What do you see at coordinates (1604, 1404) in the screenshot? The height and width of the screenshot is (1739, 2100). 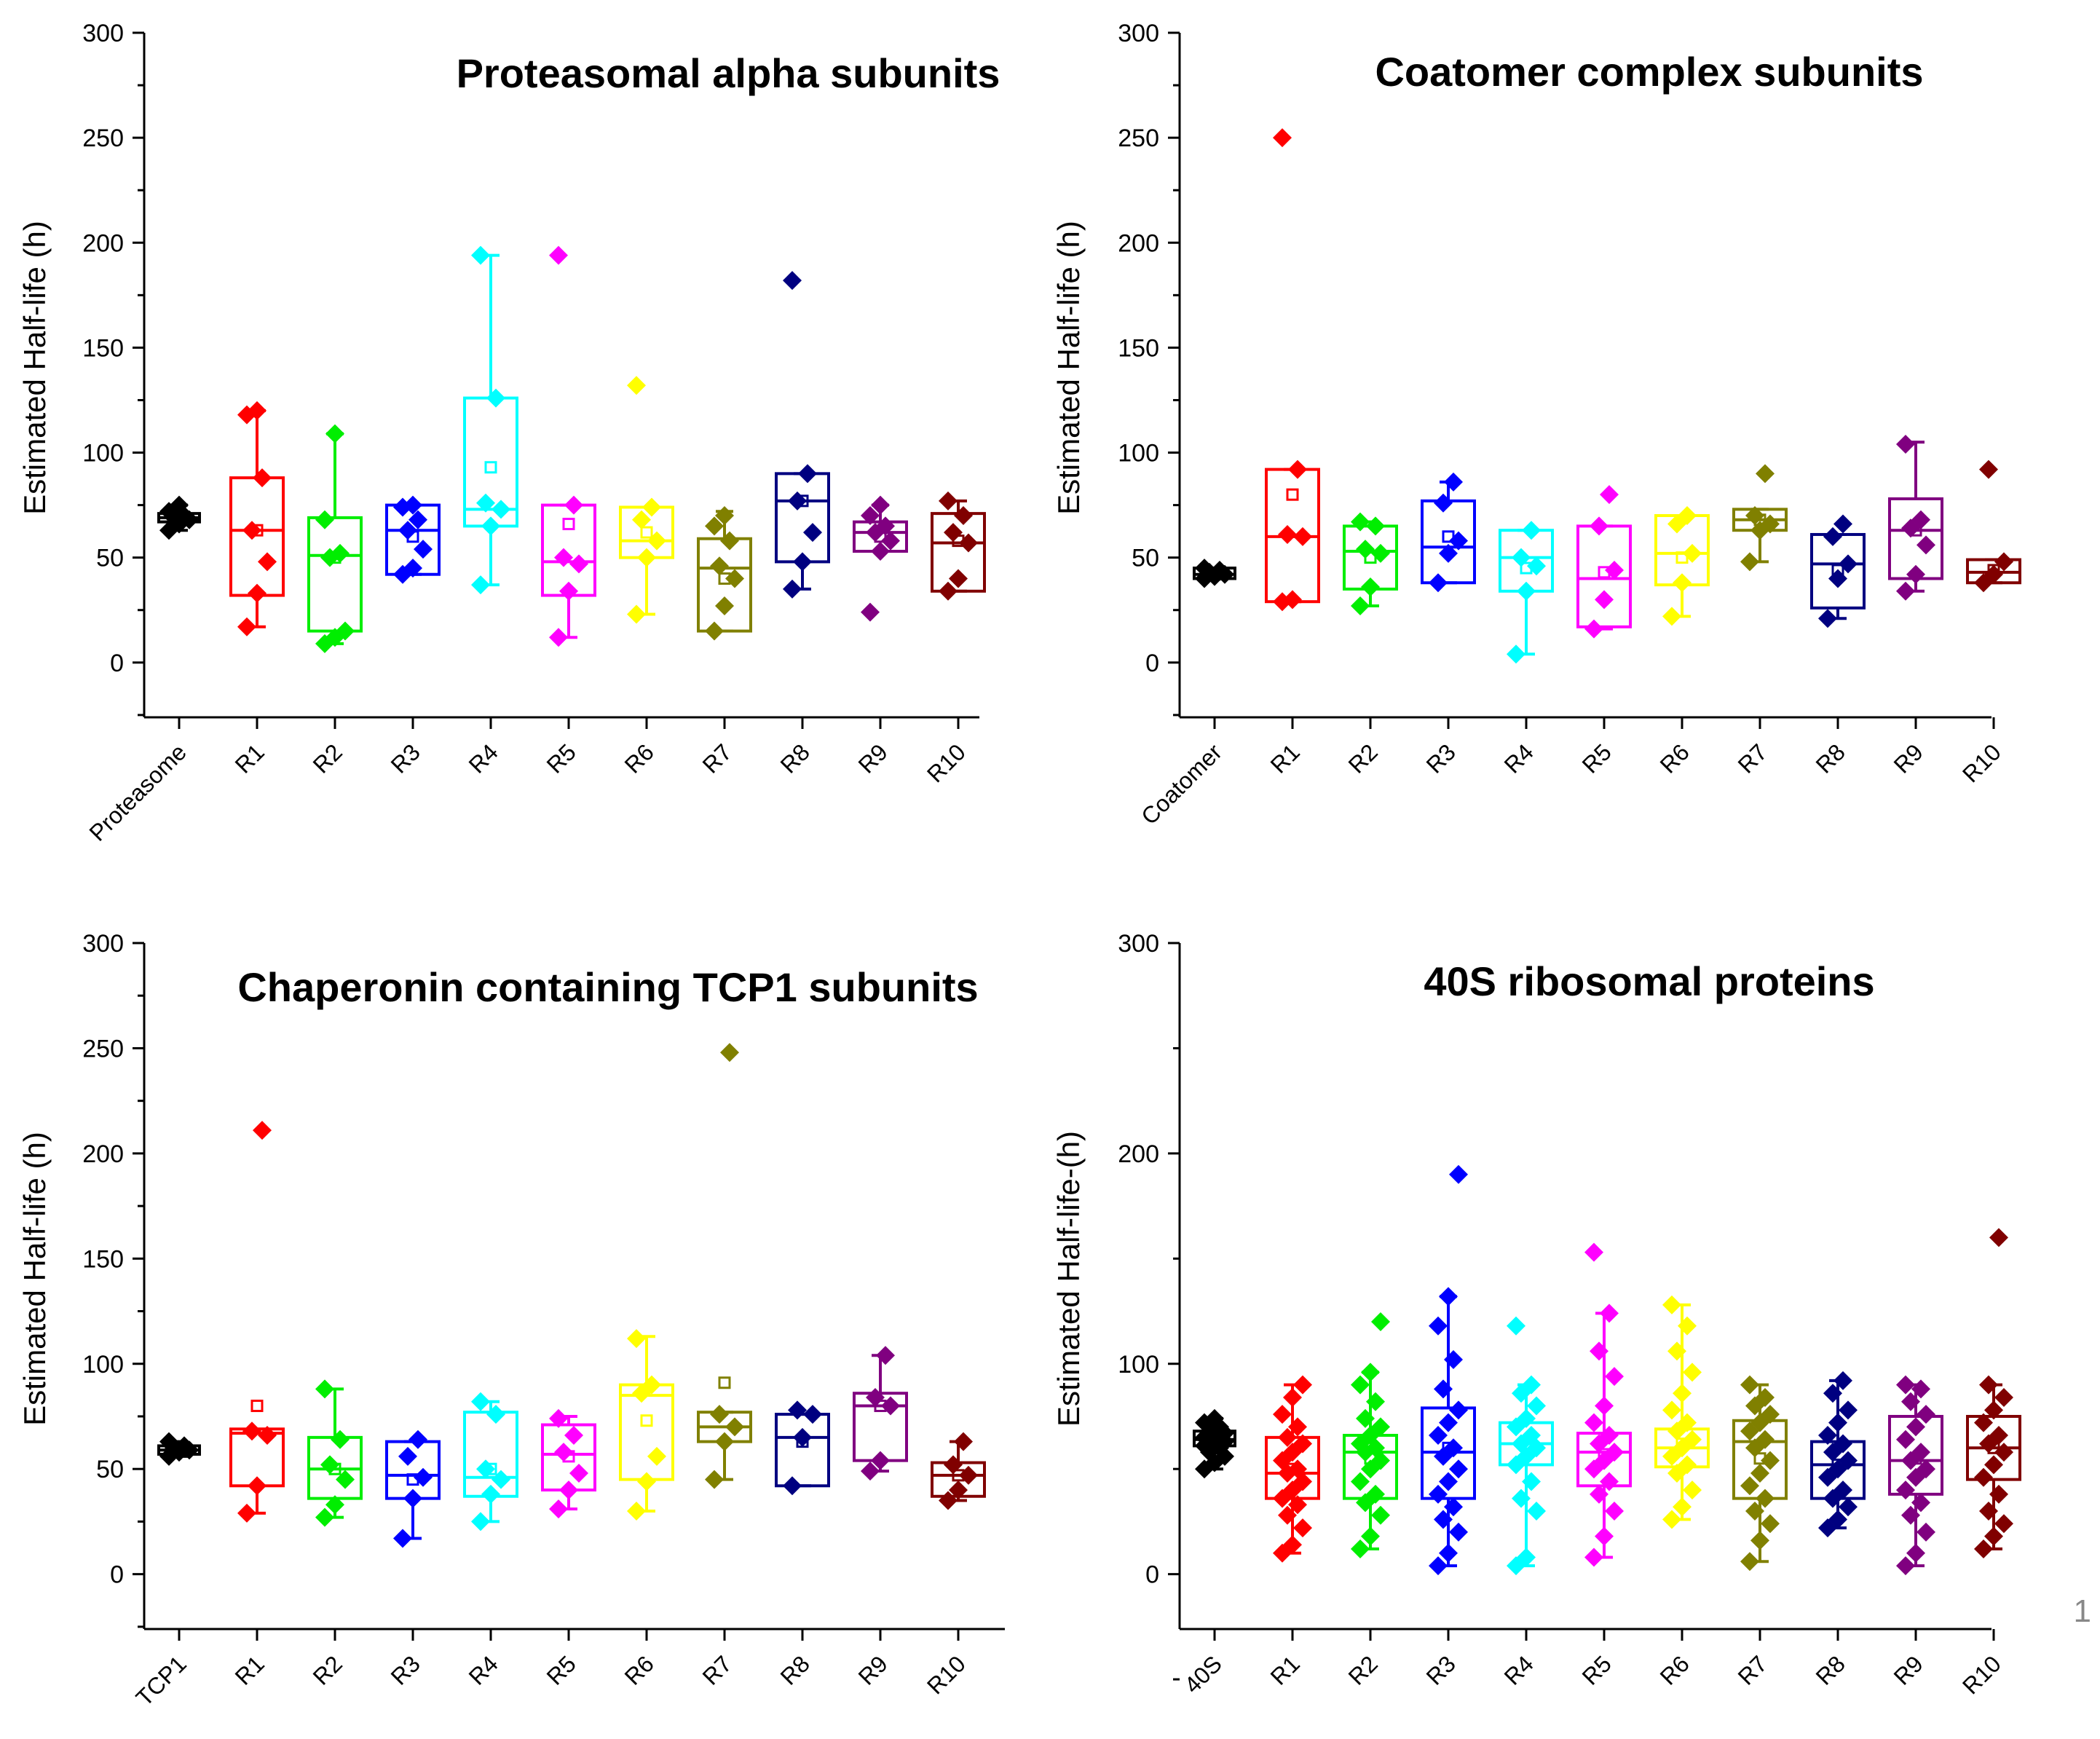 I see `box-r5` at bounding box center [1604, 1404].